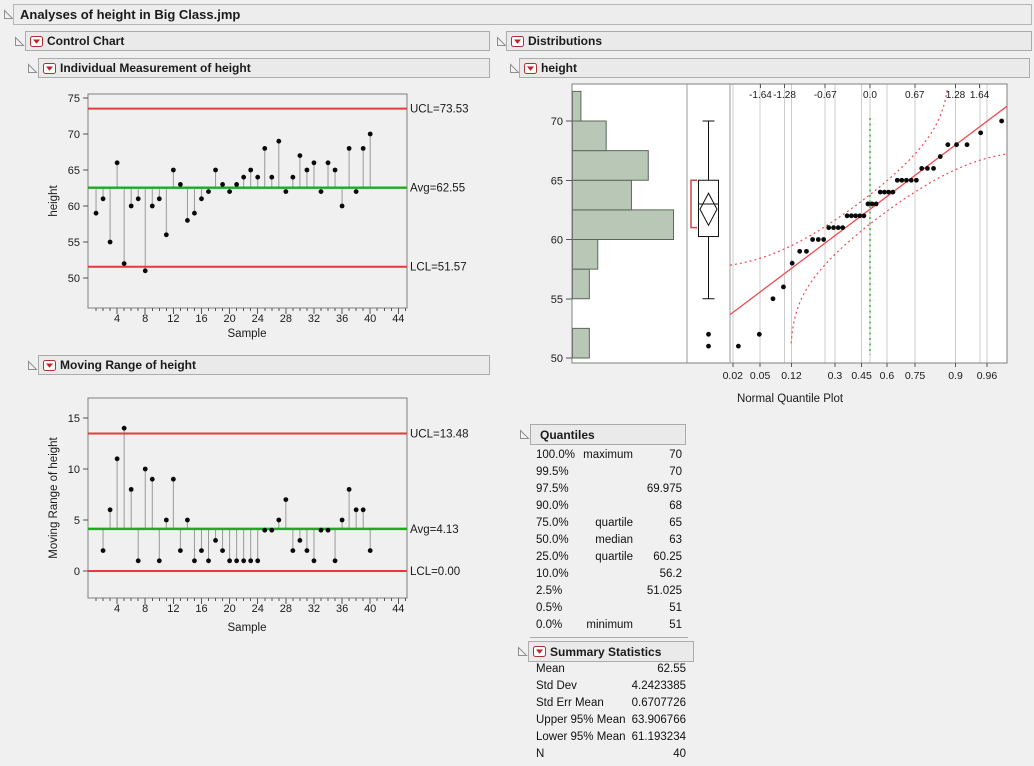 Image resolution: width=1034 pixels, height=766 pixels. I want to click on control-chart-header: Control Chart, so click(257, 41).